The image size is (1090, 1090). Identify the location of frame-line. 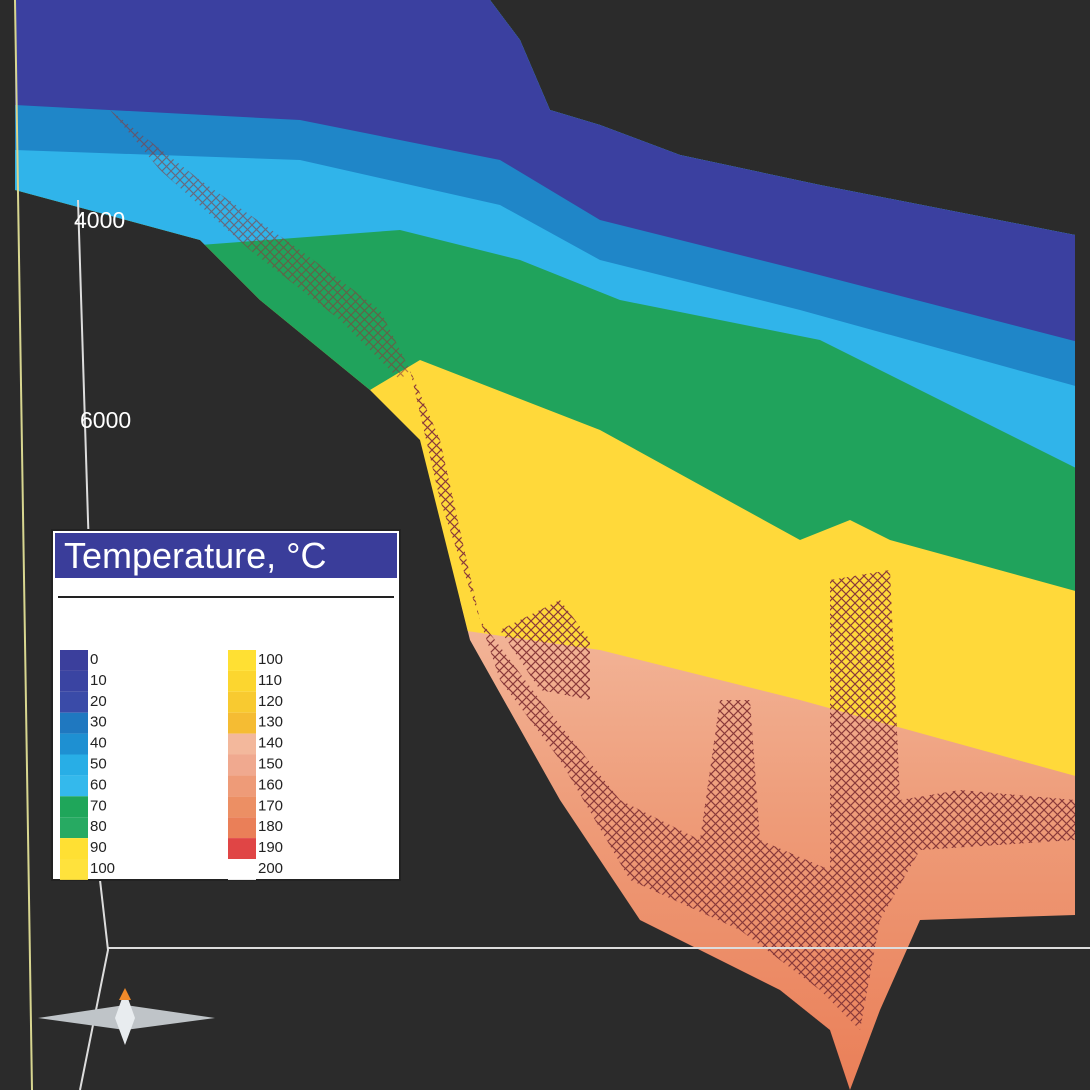
(23, 545).